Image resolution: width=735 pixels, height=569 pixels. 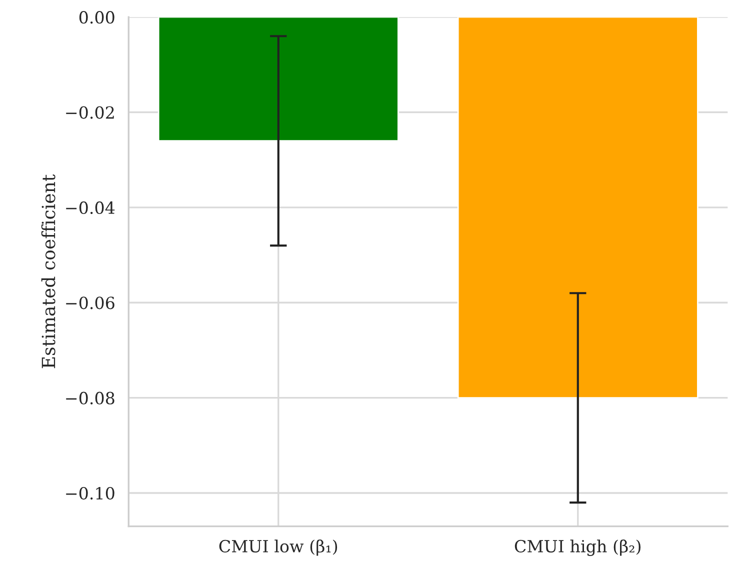 I want to click on y-tick-label: −0.02, so click(x=90, y=112).